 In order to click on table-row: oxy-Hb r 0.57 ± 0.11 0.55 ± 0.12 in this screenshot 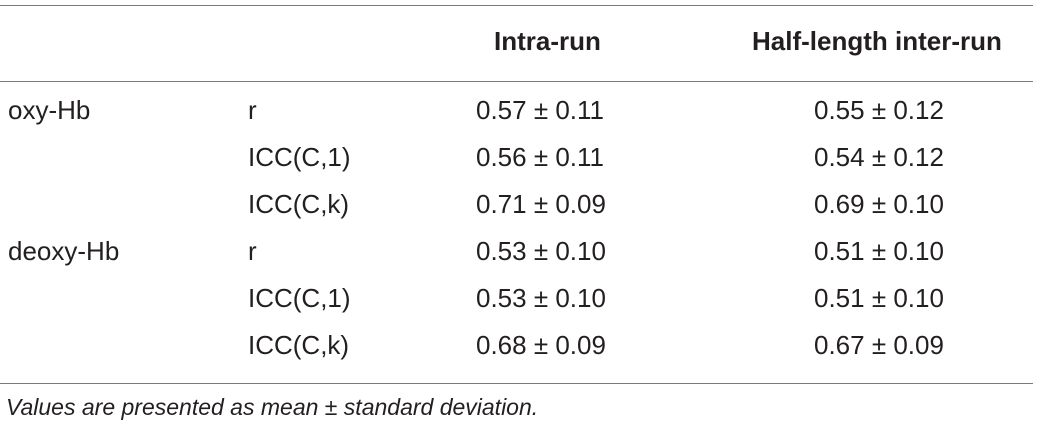, I will do `click(516, 112)`.